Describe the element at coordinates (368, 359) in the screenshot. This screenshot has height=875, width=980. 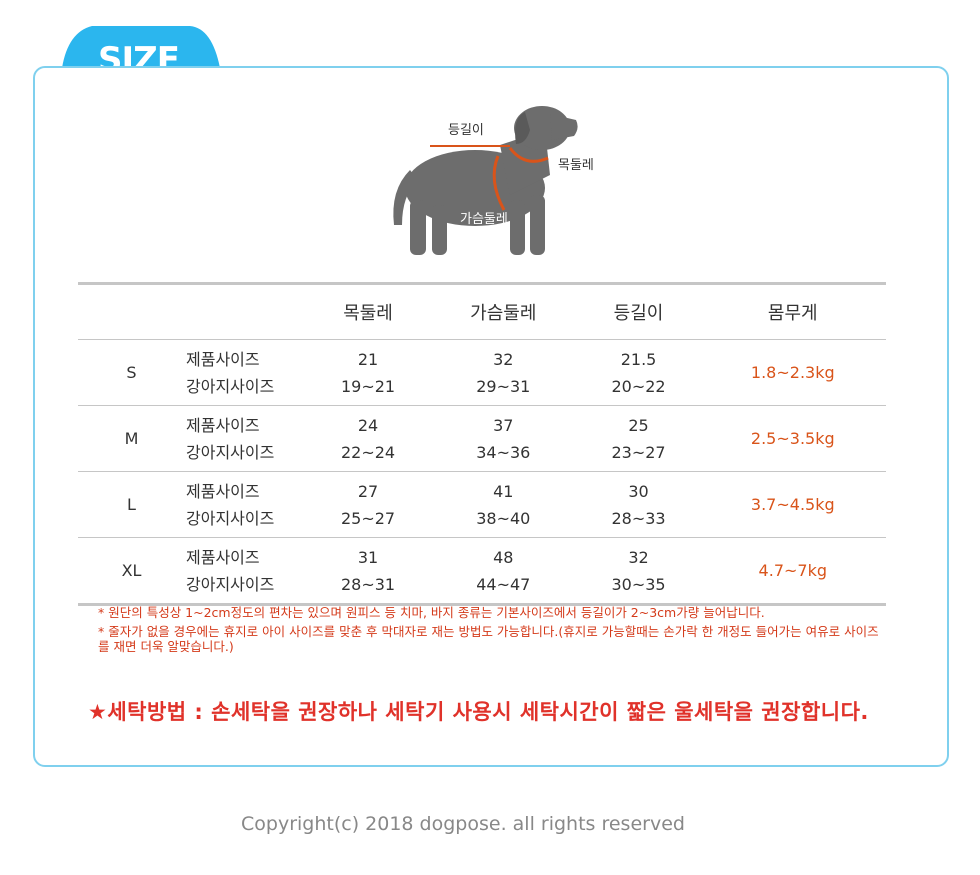
I see `neck-product-value: 21` at that location.